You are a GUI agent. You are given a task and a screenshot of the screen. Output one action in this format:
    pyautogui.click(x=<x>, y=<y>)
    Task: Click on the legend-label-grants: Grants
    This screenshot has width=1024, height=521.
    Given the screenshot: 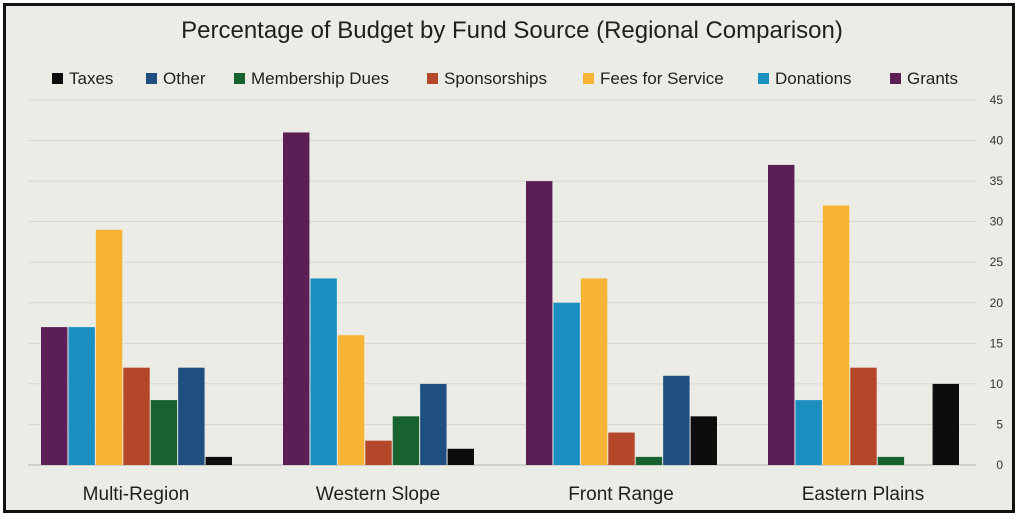 What is the action you would take?
    pyautogui.click(x=932, y=78)
    